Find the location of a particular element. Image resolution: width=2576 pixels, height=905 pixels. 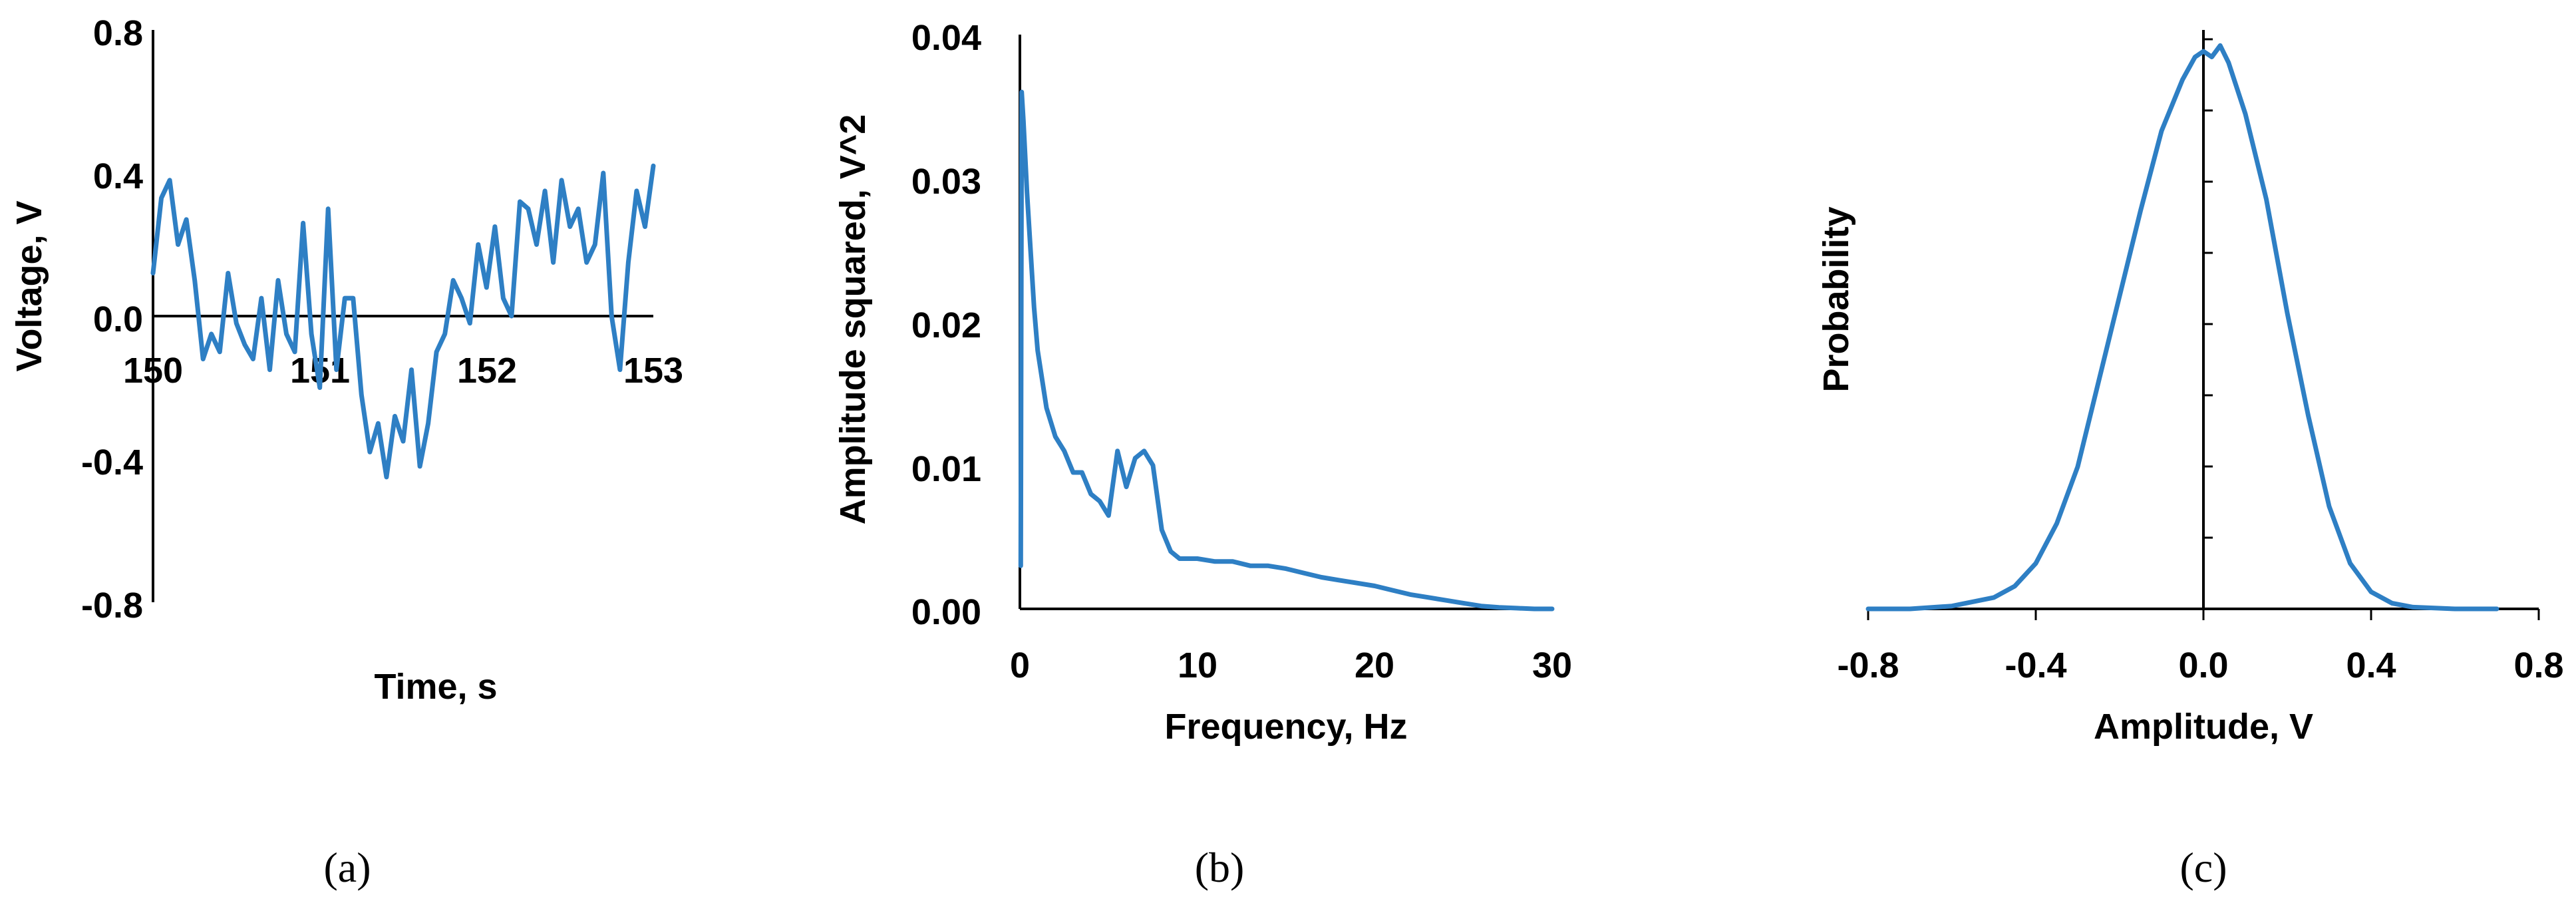

chart-c-xlabel: Amplitude, V is located at coordinates (2203, 727).